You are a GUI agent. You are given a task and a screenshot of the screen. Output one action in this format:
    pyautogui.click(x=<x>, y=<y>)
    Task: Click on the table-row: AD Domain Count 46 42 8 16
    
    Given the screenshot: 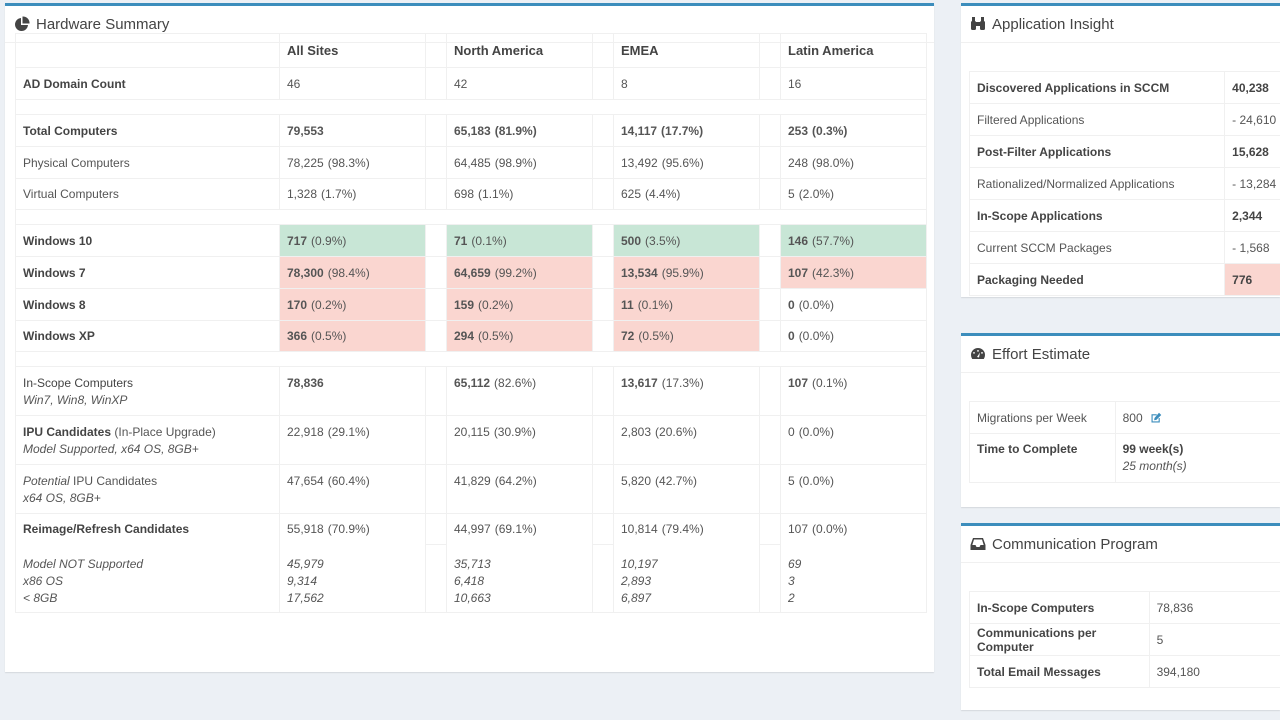 What is the action you would take?
    pyautogui.click(x=471, y=83)
    